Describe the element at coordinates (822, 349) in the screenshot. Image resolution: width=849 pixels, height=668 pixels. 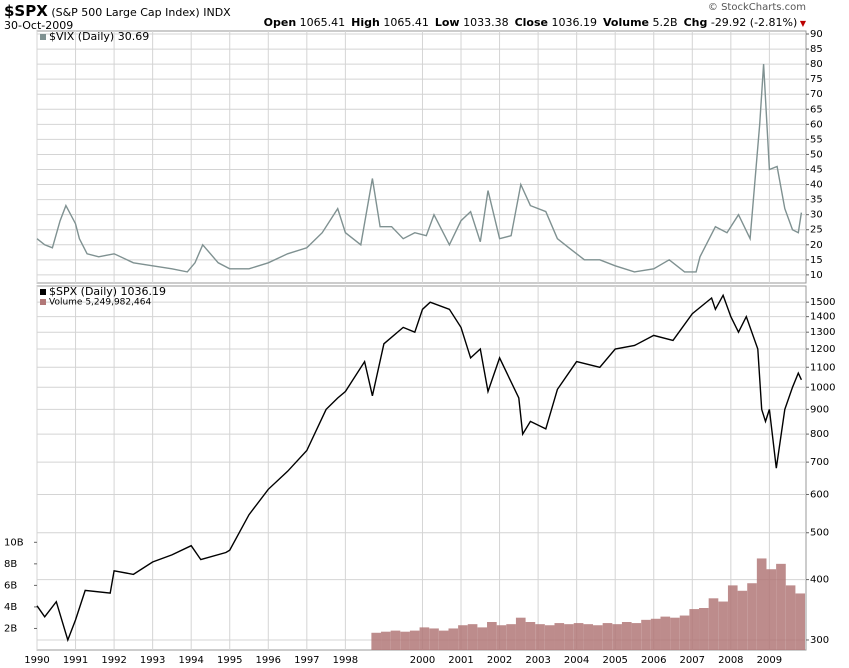
I see `y-tick-label: 1200` at that location.